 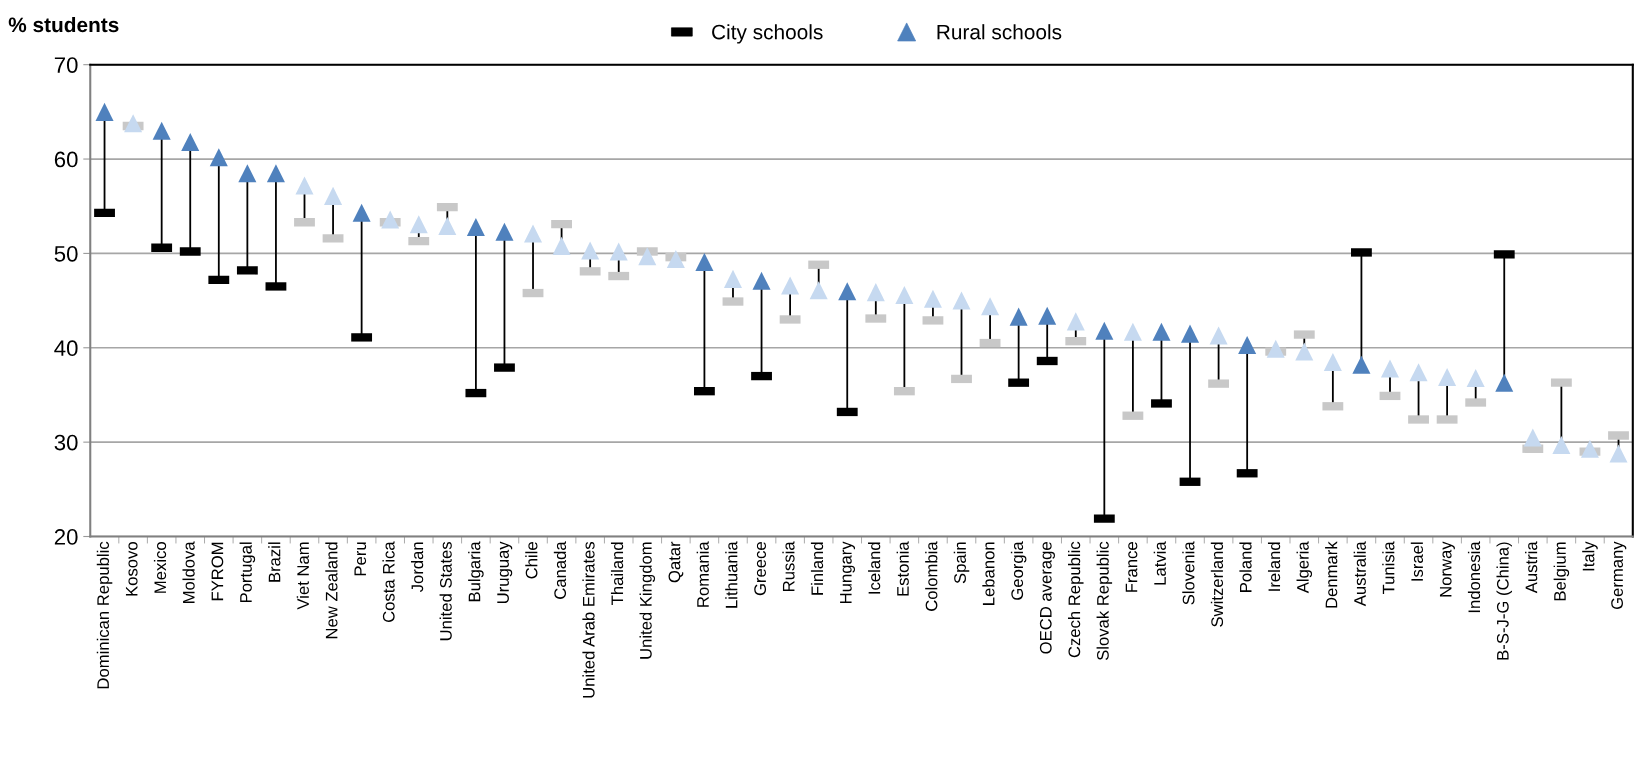 What do you see at coordinates (760, 569) in the screenshot?
I see `x-tick-label: Greece` at bounding box center [760, 569].